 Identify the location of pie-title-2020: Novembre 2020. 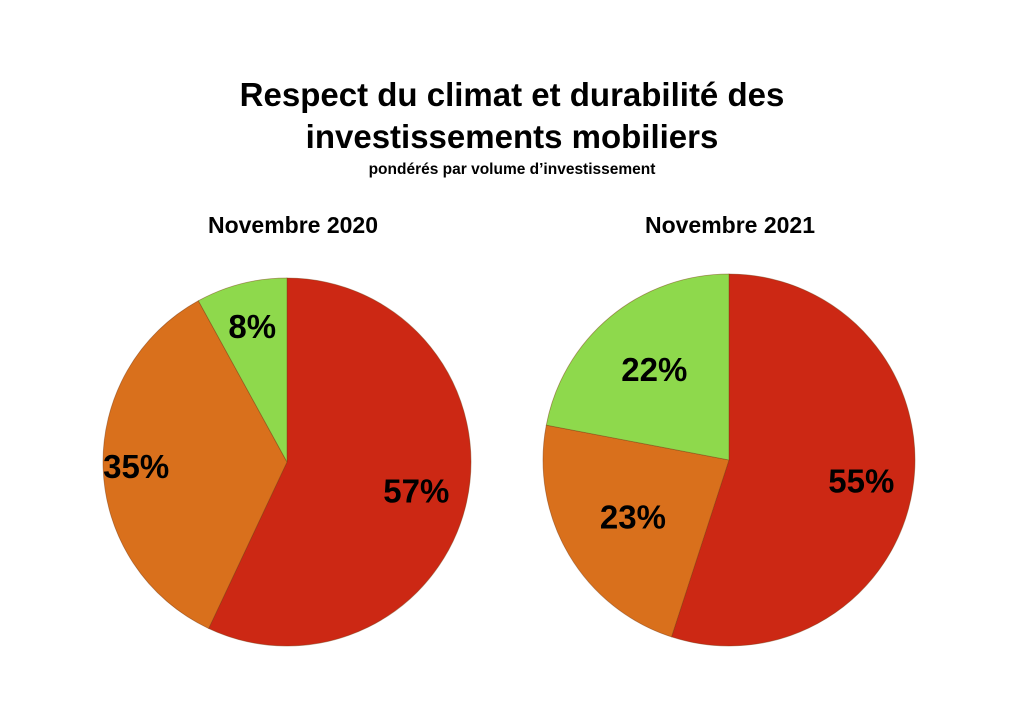
(293, 225).